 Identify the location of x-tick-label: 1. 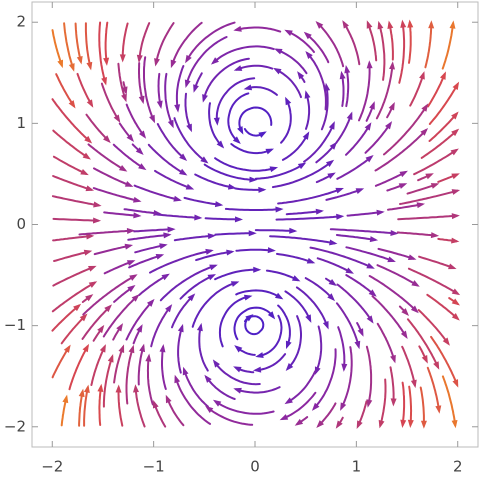
(357, 467).